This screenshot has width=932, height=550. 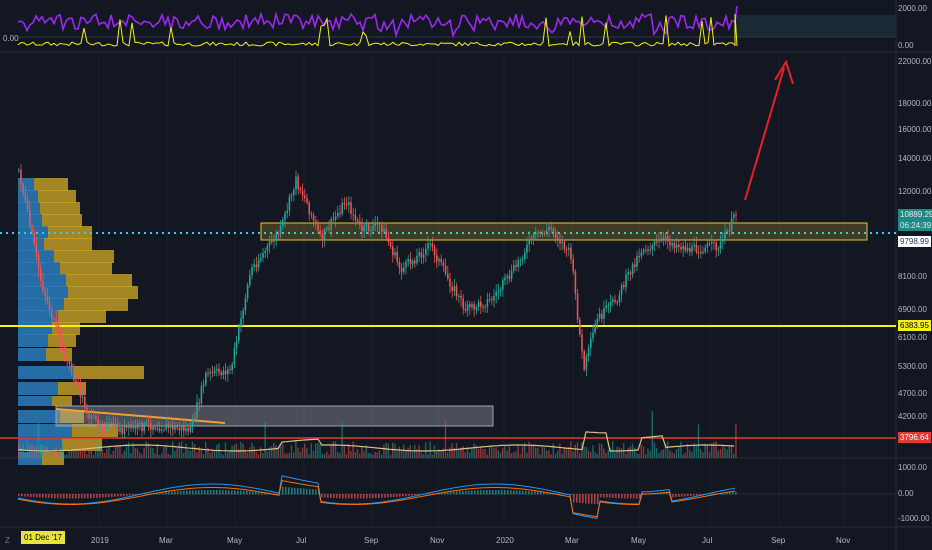 I want to click on time-axis-label: Mar, so click(x=572, y=540).